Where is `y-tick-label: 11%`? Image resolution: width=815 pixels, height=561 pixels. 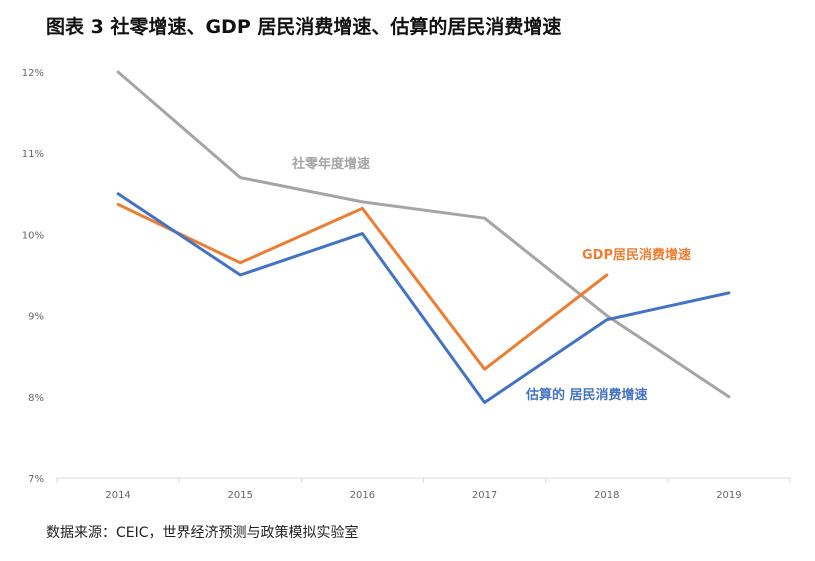
y-tick-label: 11% is located at coordinates (33, 154).